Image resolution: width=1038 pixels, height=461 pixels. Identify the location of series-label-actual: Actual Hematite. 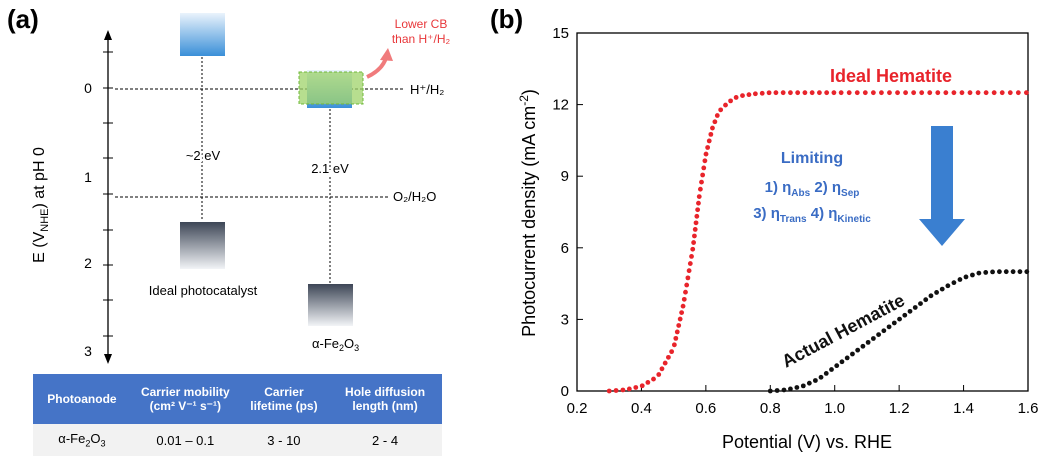
(843, 331).